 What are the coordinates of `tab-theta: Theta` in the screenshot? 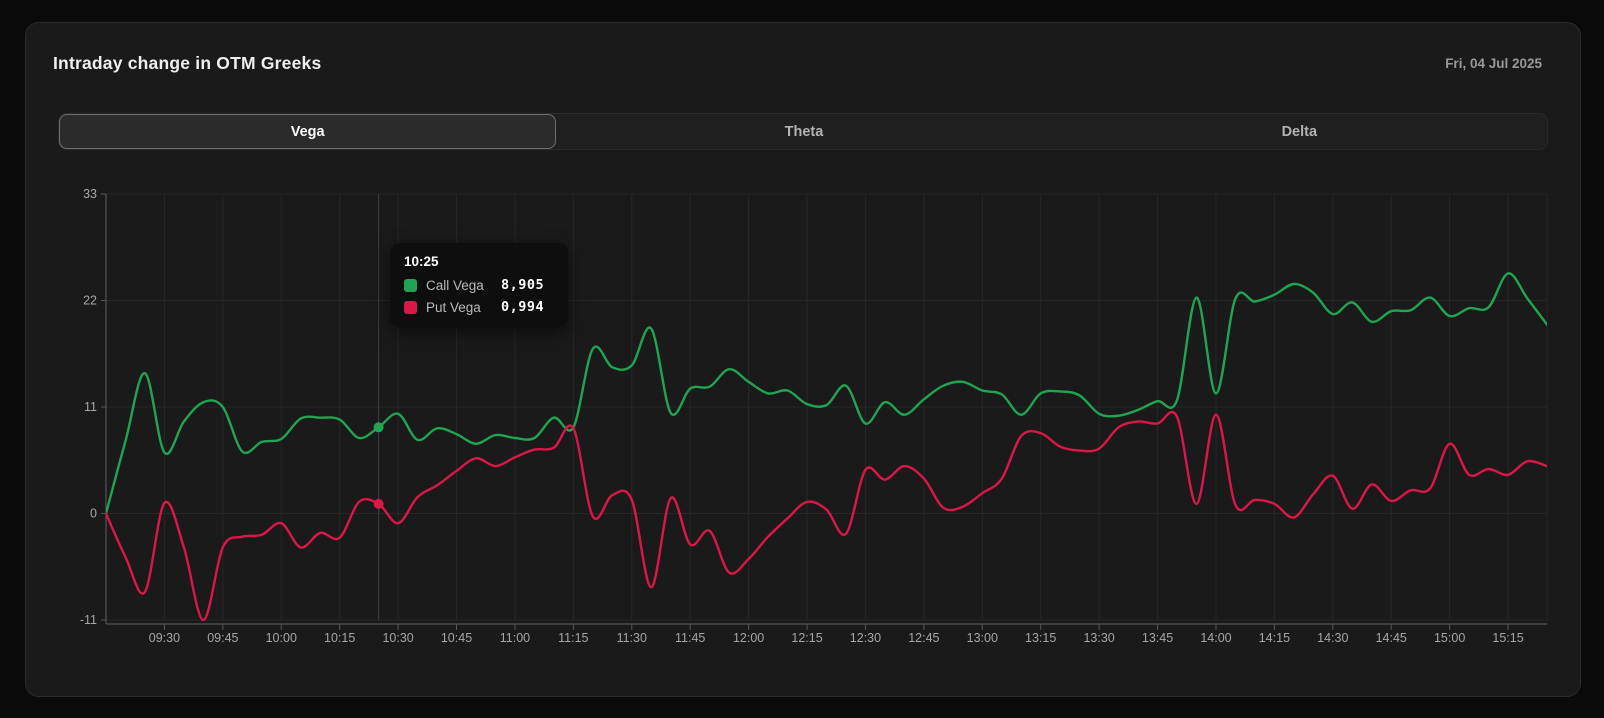 It's located at (804, 131).